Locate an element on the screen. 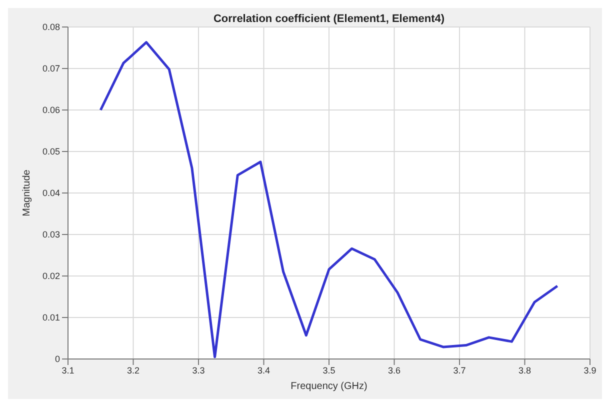 This screenshot has height=407, width=610. y-axis-title: Magnitude is located at coordinates (27, 192).